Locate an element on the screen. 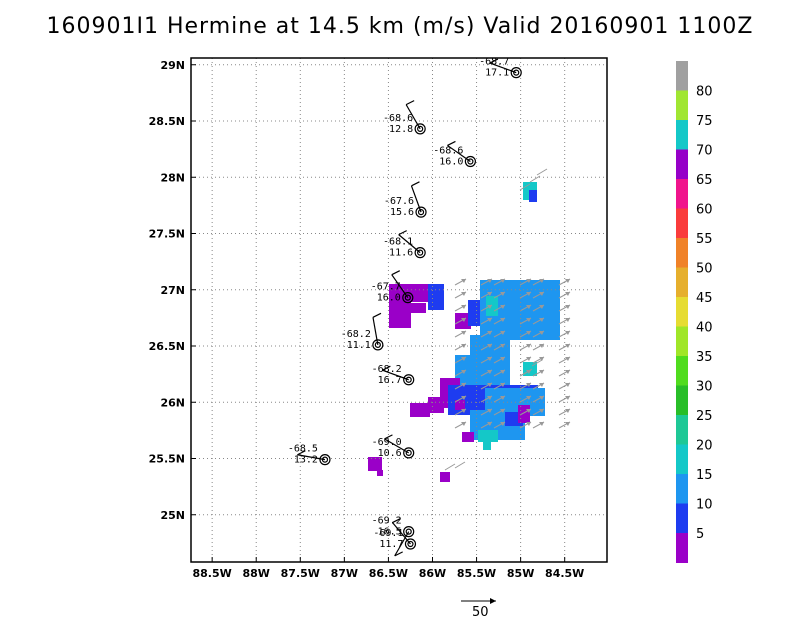 The height and width of the screenshot is (618, 800). reference-vector: 50 is located at coordinates (478, 608).